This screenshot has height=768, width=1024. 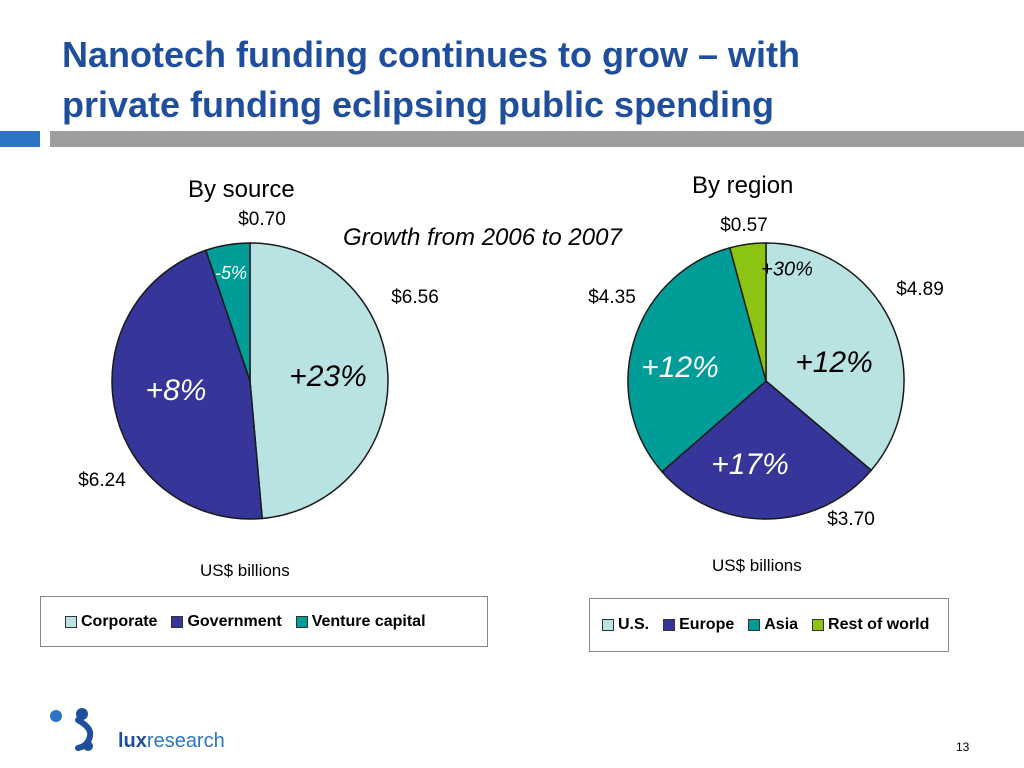 I want to click on legend-item-rest-of-world: Rest of world, so click(x=870, y=625).